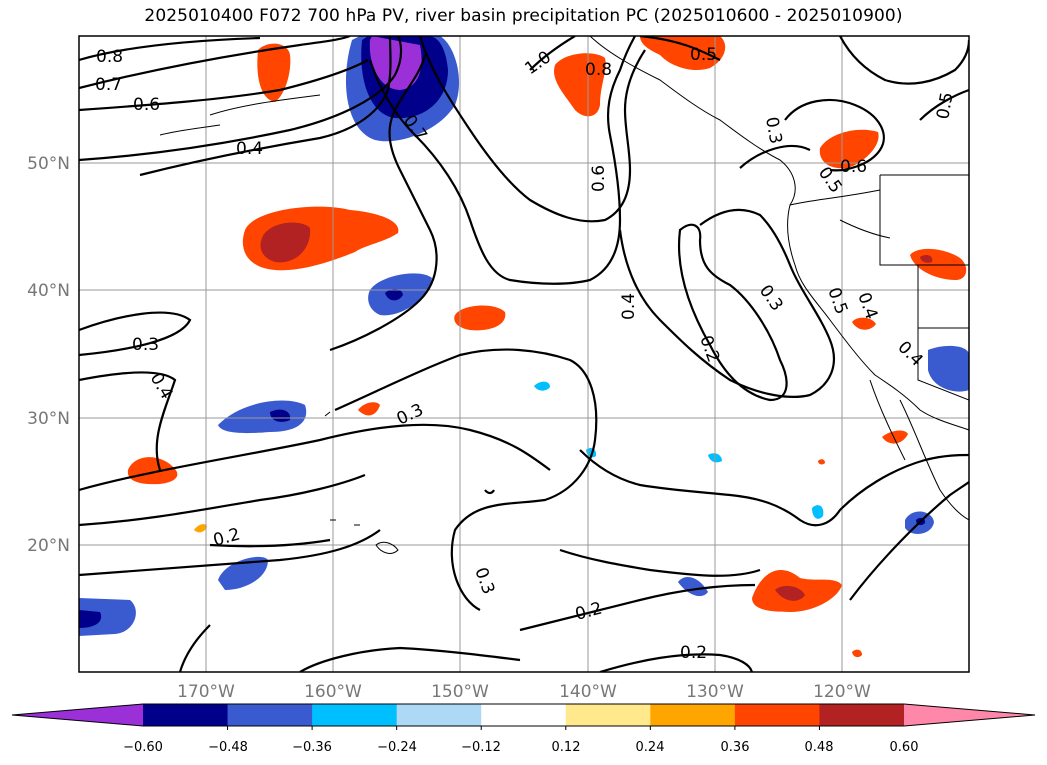 The width and height of the screenshot is (1047, 765). Describe the element at coordinates (206, 692) in the screenshot. I see `lon-label: 170°W` at that location.